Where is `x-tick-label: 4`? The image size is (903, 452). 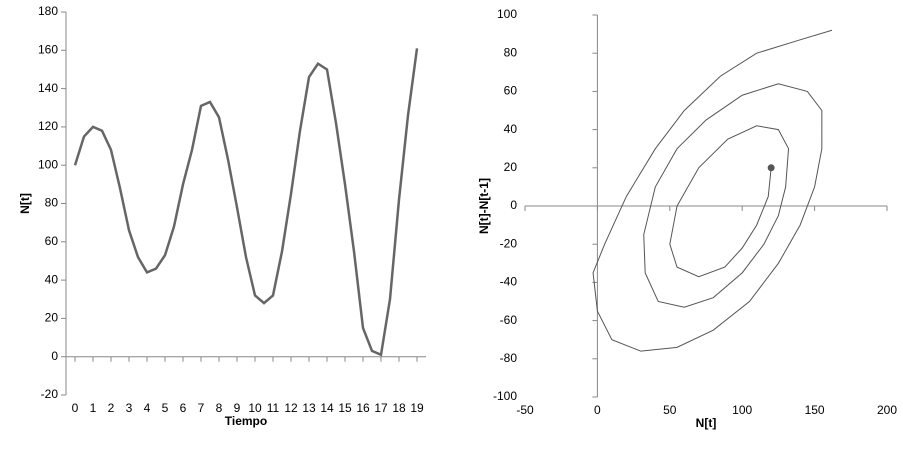
x-tick-label: 4 is located at coordinates (147, 408).